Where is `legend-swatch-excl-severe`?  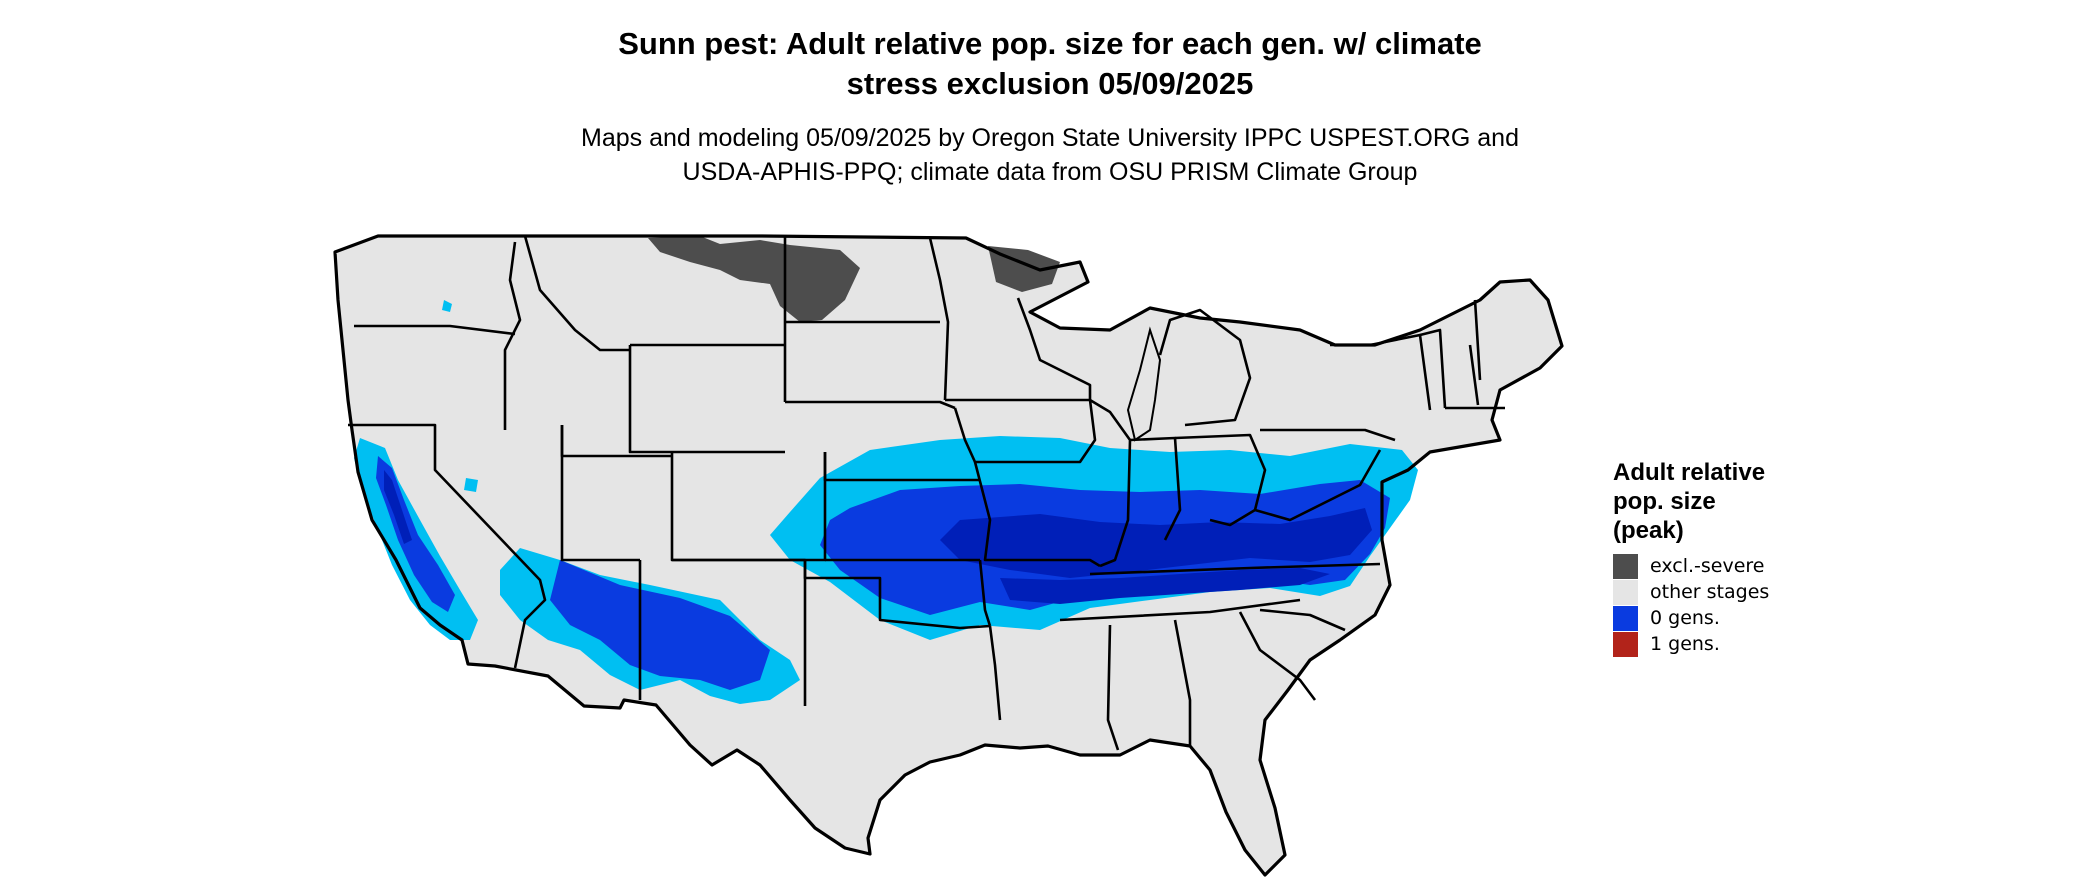 legend-swatch-excl-severe is located at coordinates (1625, 566).